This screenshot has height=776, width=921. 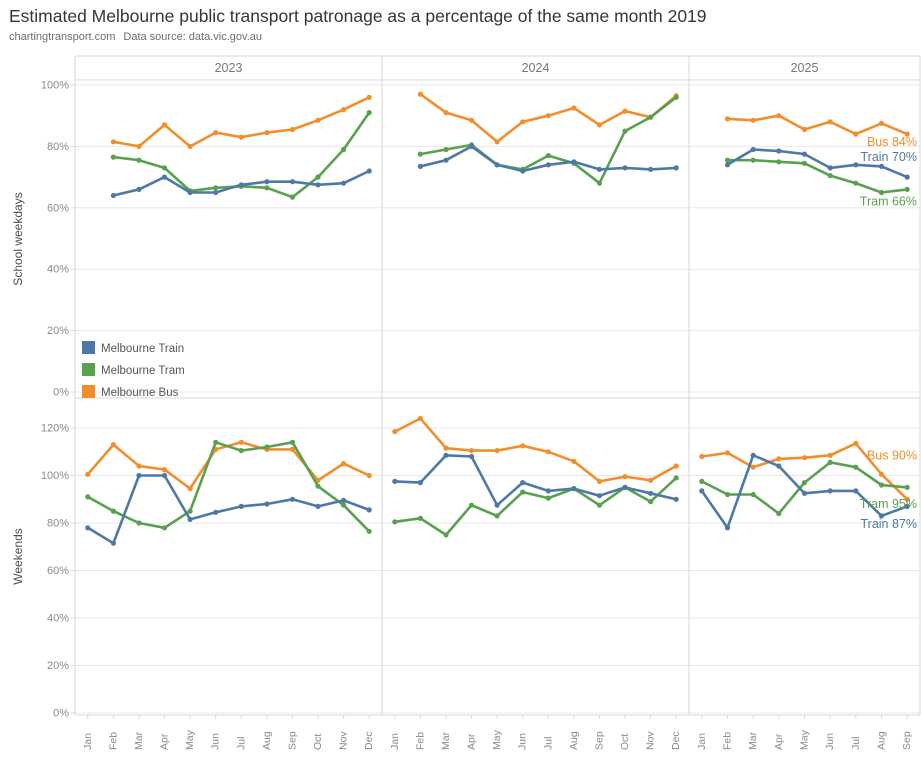 What do you see at coordinates (805, 68) in the screenshot?
I see `column-facet-label: 2025` at bounding box center [805, 68].